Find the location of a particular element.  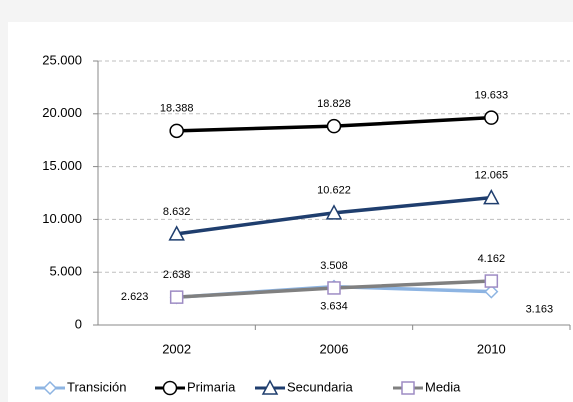

x-tick-label: 2002 is located at coordinates (176, 348).